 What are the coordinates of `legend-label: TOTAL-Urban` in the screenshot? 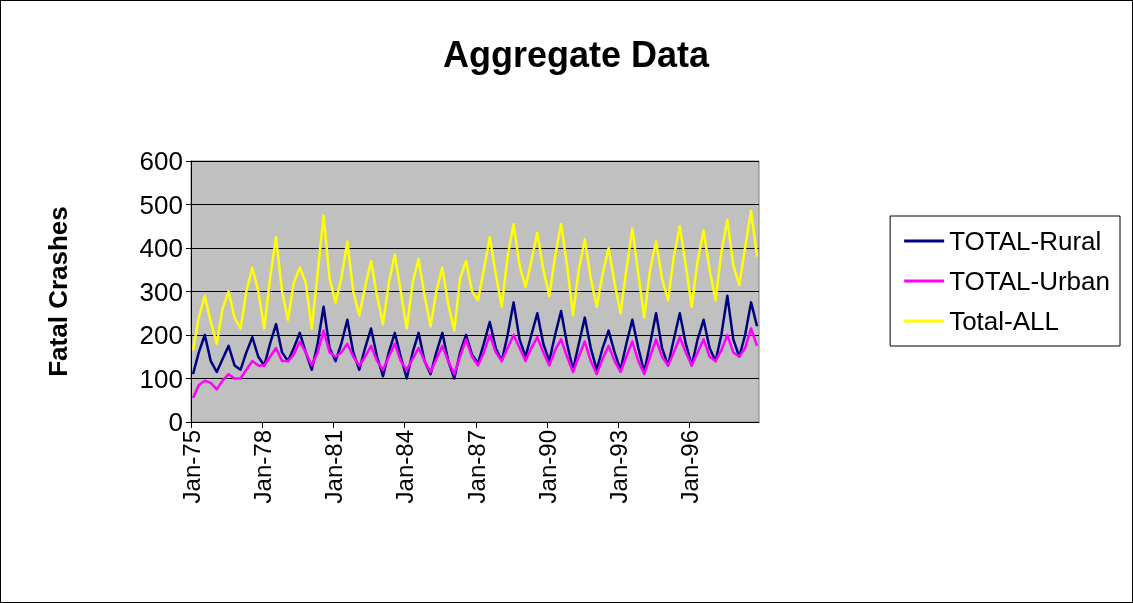 It's located at (1030, 281).